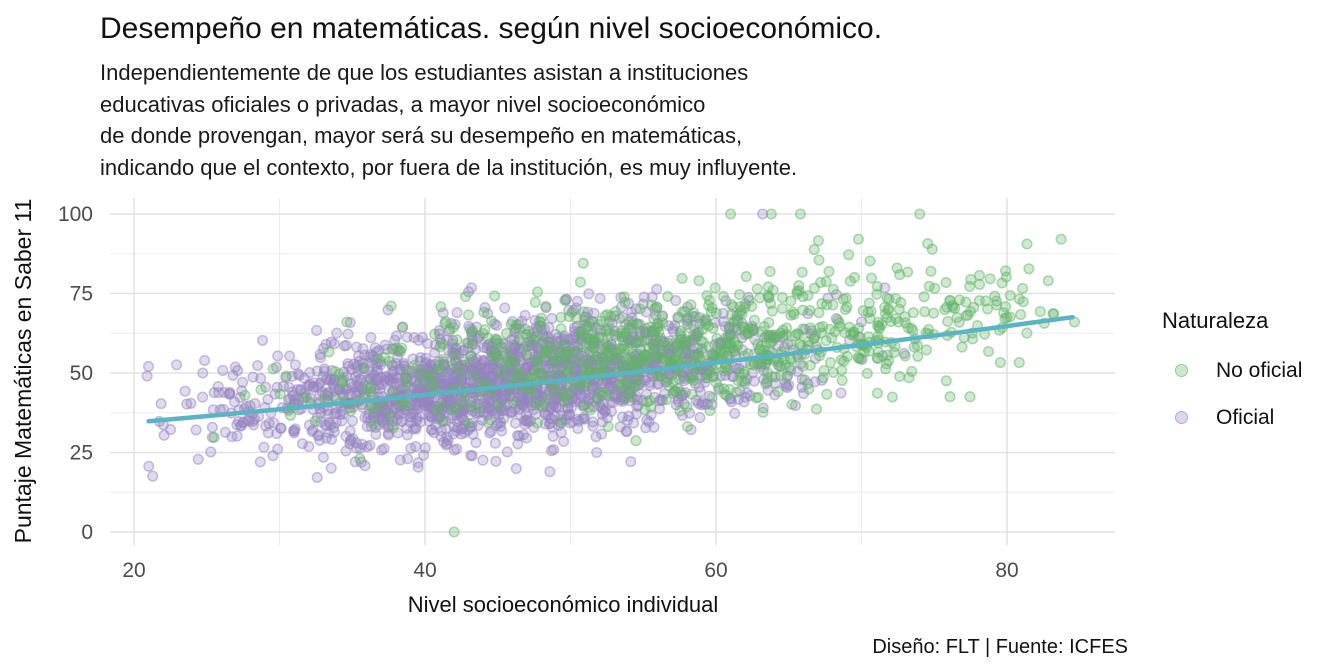 The image size is (1344, 672). I want to click on y-tick-label: 100, so click(75, 214).